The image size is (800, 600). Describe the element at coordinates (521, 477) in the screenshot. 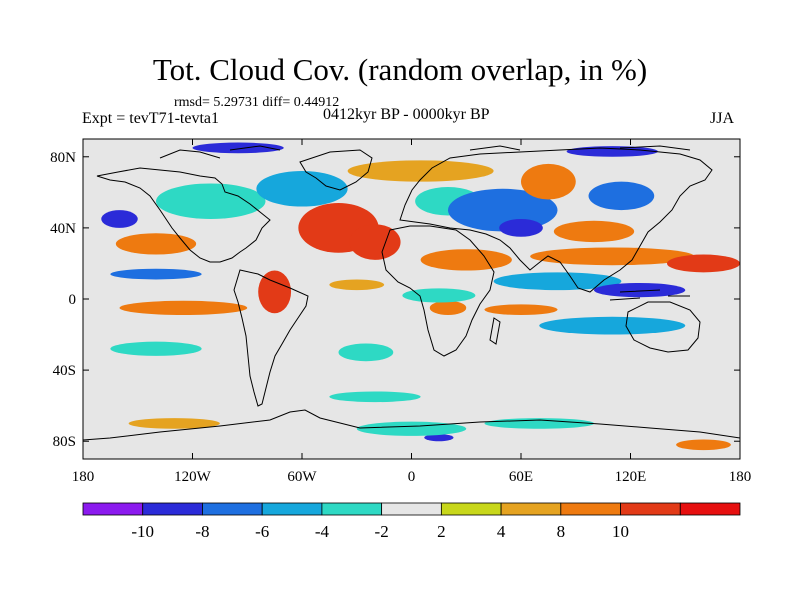

I see `x-tick-label: 60E` at that location.